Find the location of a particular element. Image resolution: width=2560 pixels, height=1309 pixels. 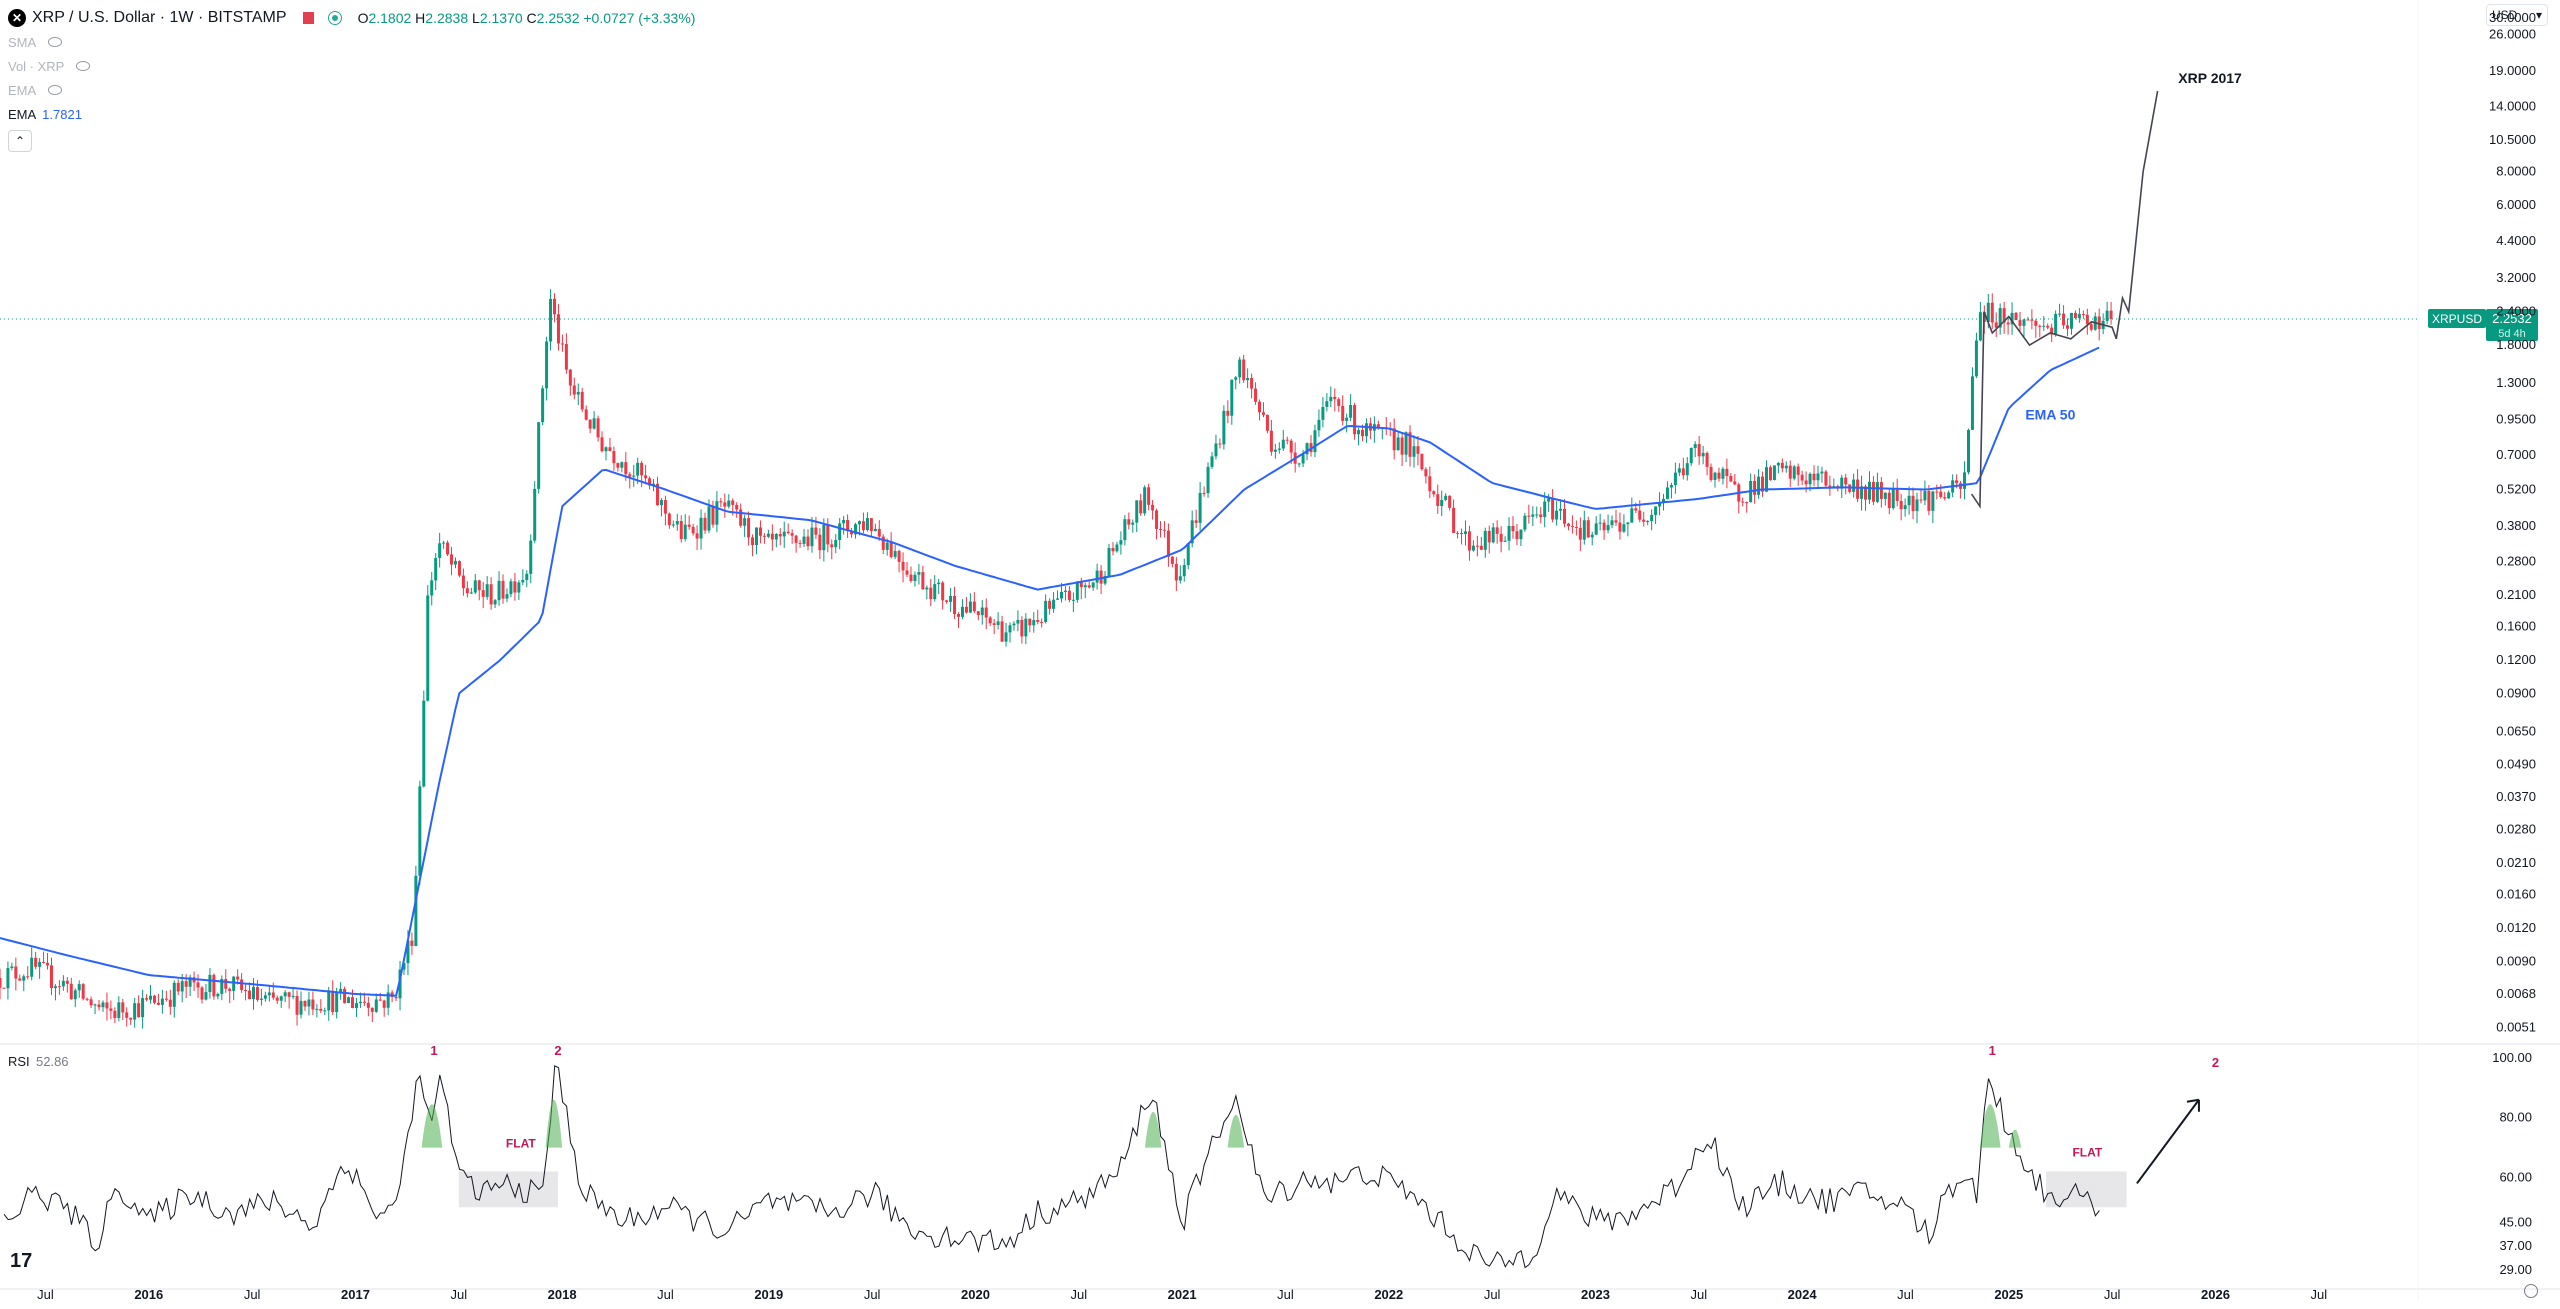

gear-icon is located at coordinates (2531, 1291).